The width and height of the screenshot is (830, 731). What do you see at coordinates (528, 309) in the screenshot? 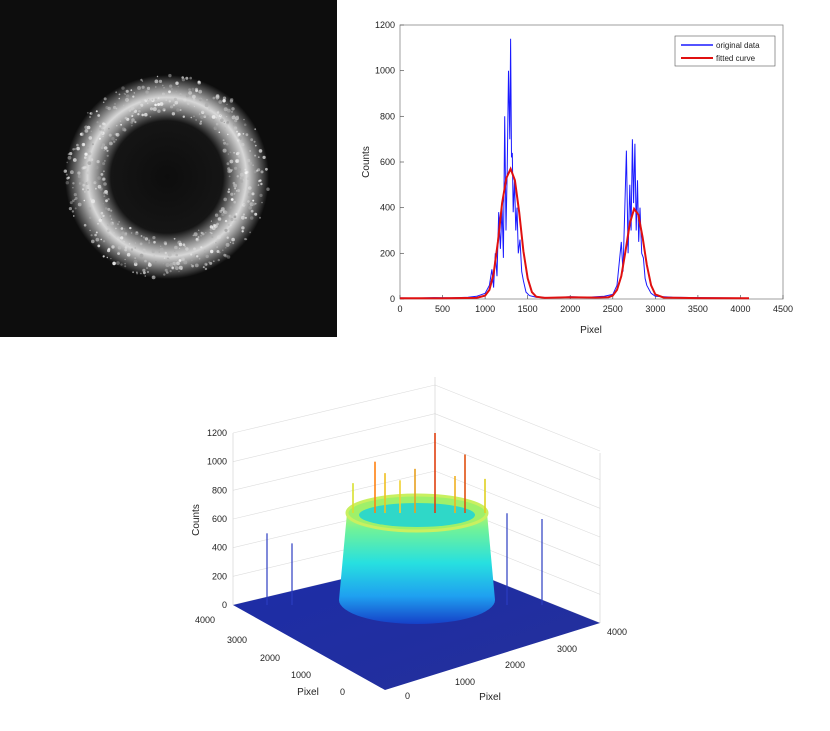
I see `x-tick-label: 1500` at bounding box center [528, 309].